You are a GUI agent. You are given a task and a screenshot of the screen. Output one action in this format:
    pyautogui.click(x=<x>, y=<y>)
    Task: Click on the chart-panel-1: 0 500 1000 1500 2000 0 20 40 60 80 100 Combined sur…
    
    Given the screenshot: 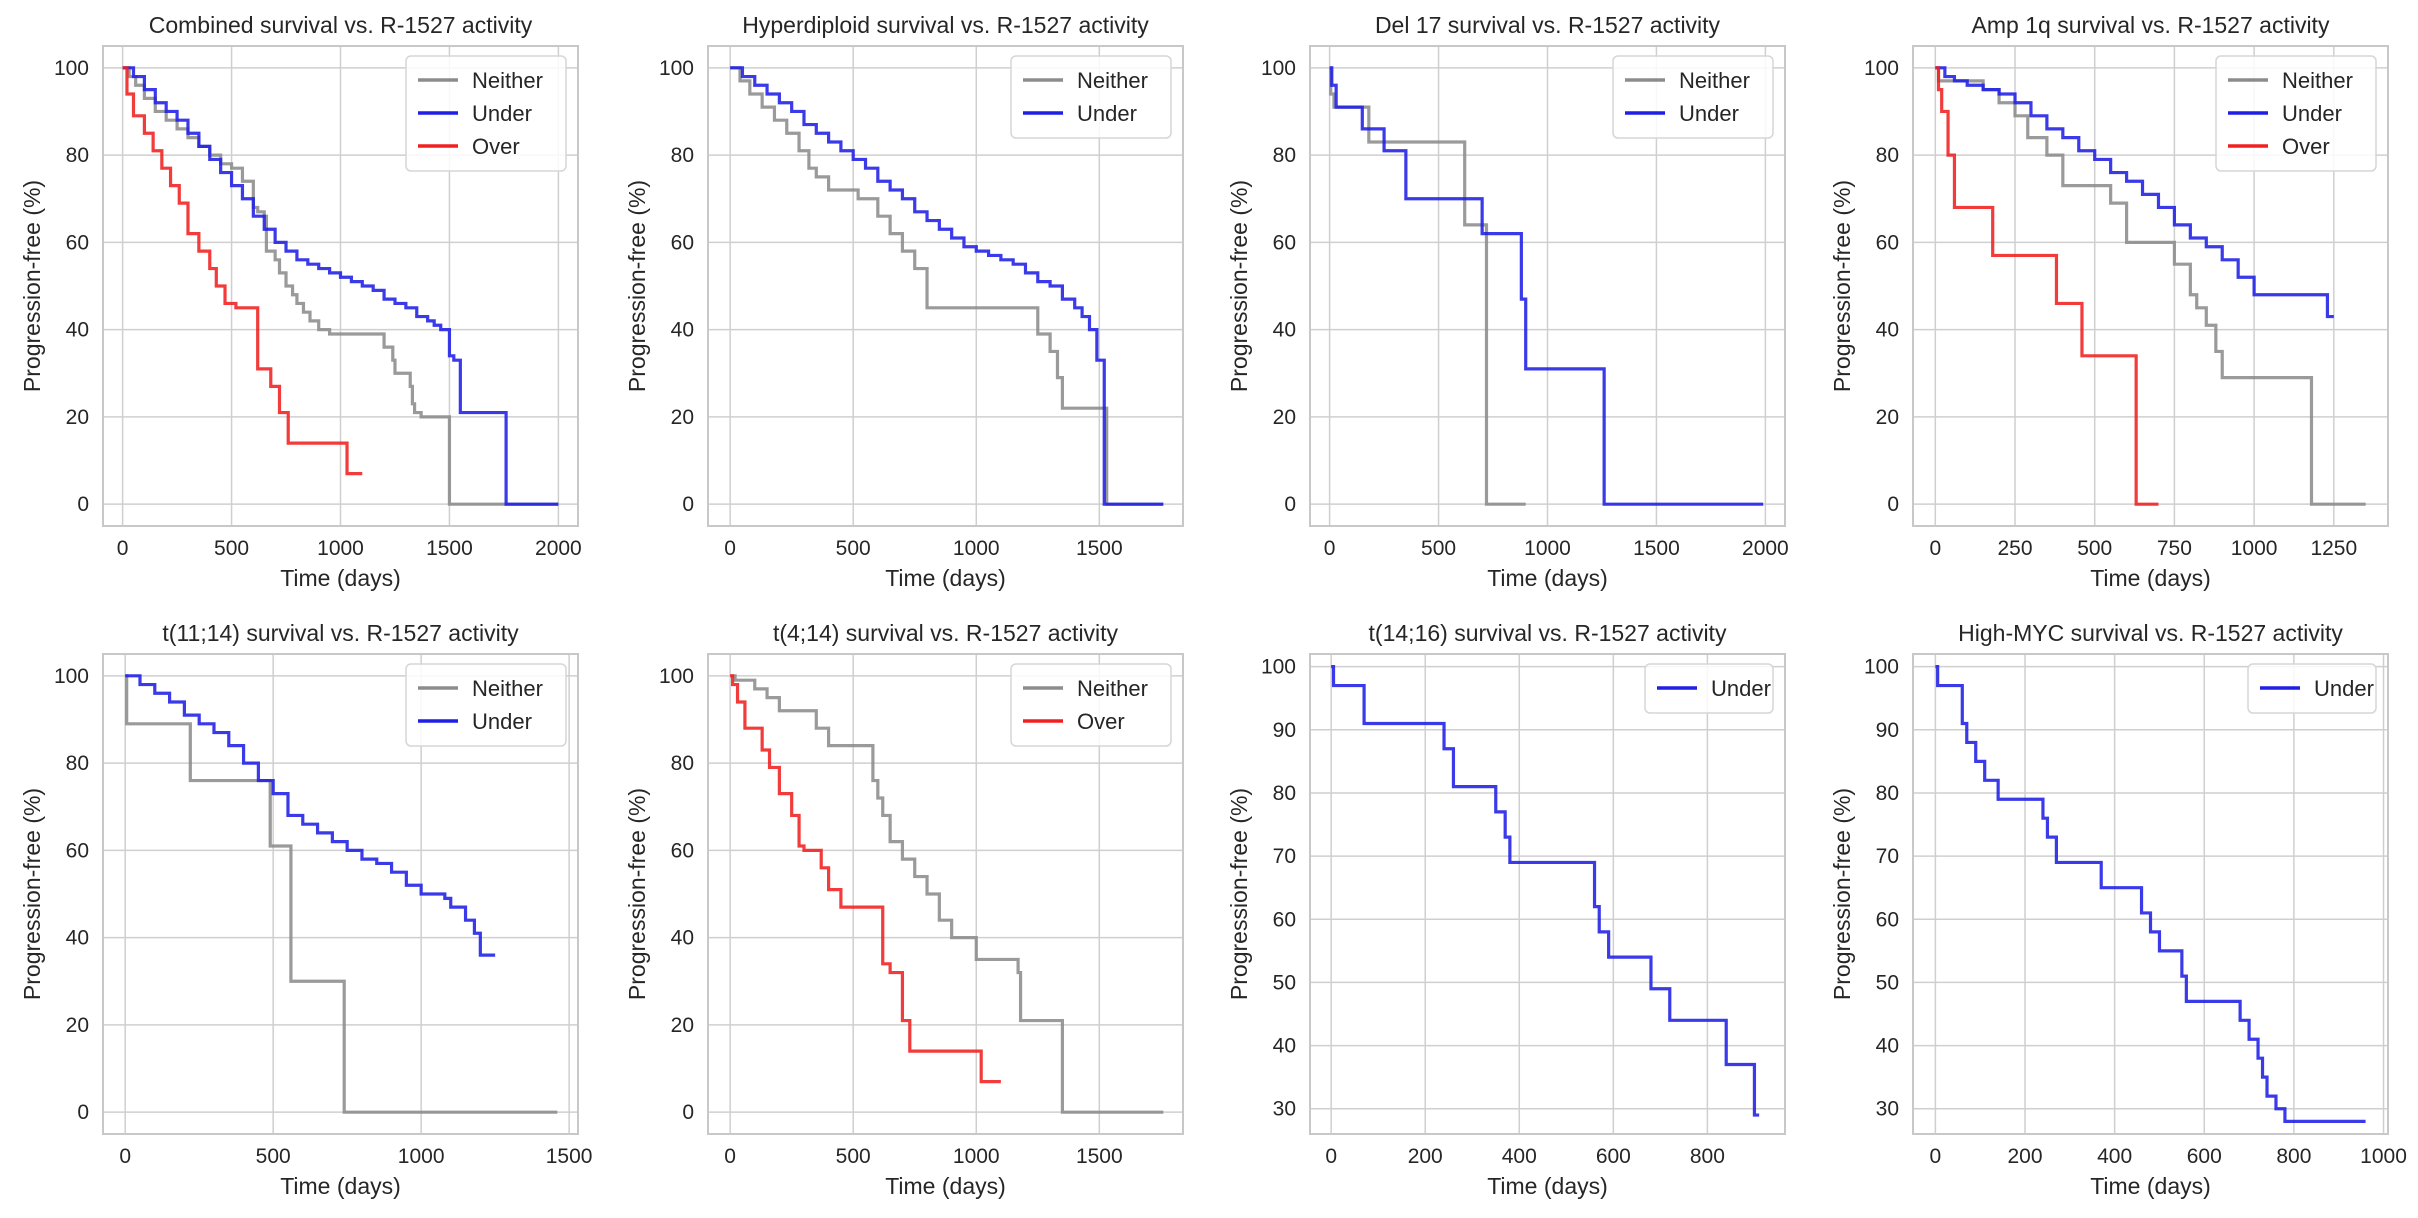 What is the action you would take?
    pyautogui.click(x=300, y=301)
    